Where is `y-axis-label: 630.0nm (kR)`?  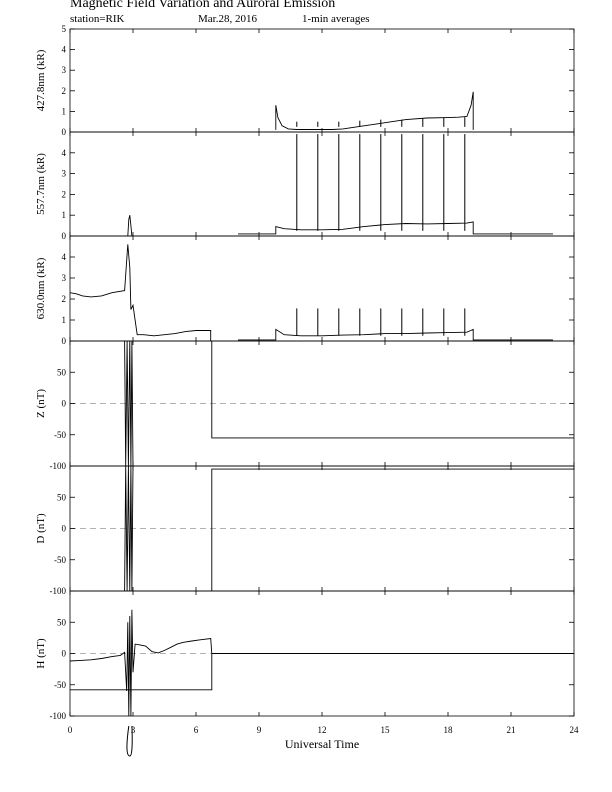 y-axis-label: 630.0nm (kR) is located at coordinates (41, 288).